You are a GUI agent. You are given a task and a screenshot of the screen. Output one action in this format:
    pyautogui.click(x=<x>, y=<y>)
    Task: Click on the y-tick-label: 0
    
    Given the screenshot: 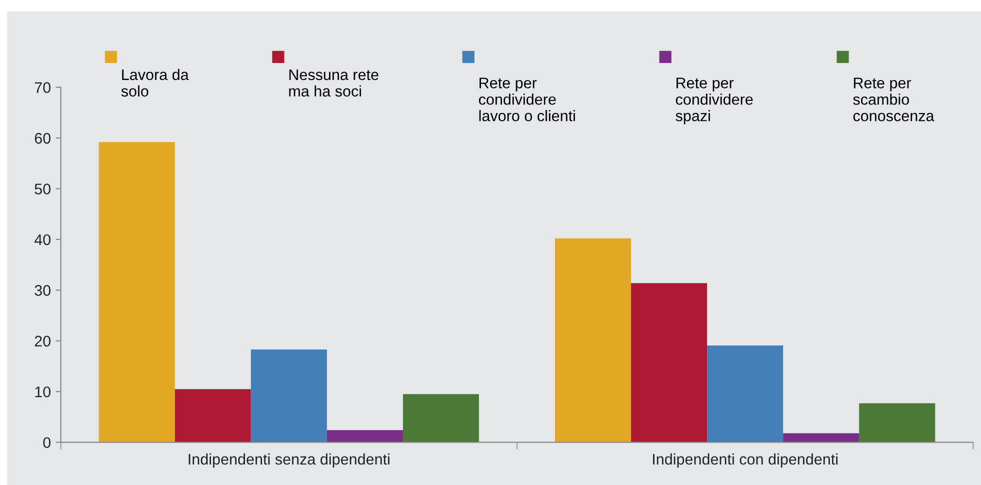 What is the action you would take?
    pyautogui.click(x=47, y=442)
    